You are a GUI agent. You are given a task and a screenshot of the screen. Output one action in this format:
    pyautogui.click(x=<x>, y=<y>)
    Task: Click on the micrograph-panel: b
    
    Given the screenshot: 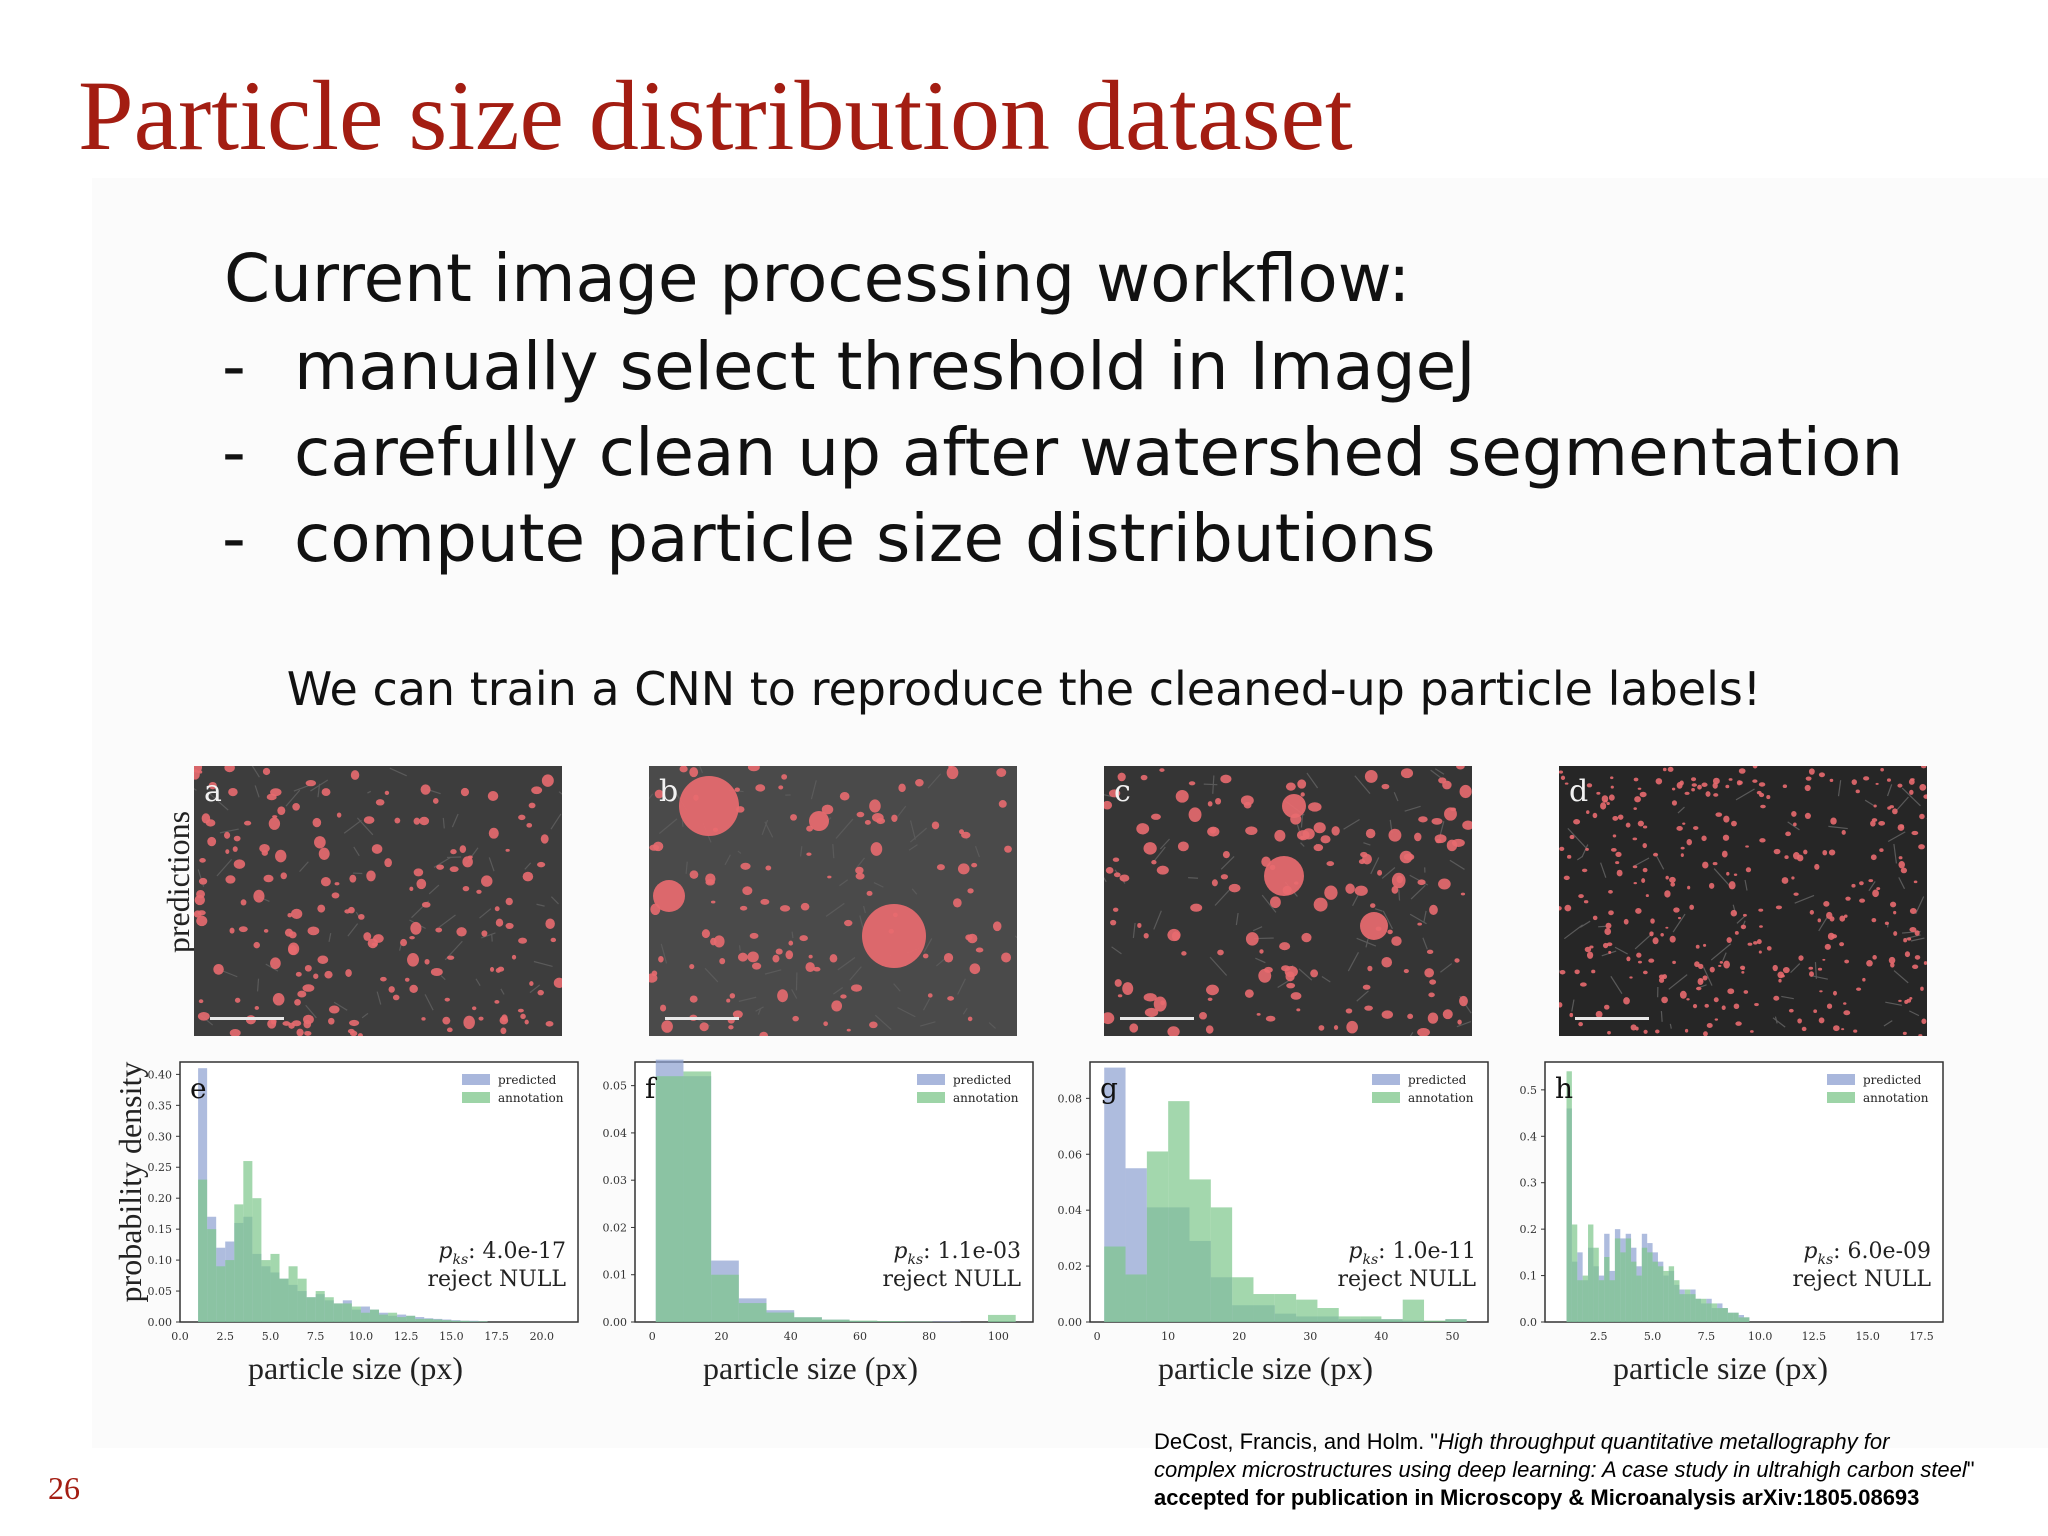 What is the action you would take?
    pyautogui.click(x=833, y=901)
    